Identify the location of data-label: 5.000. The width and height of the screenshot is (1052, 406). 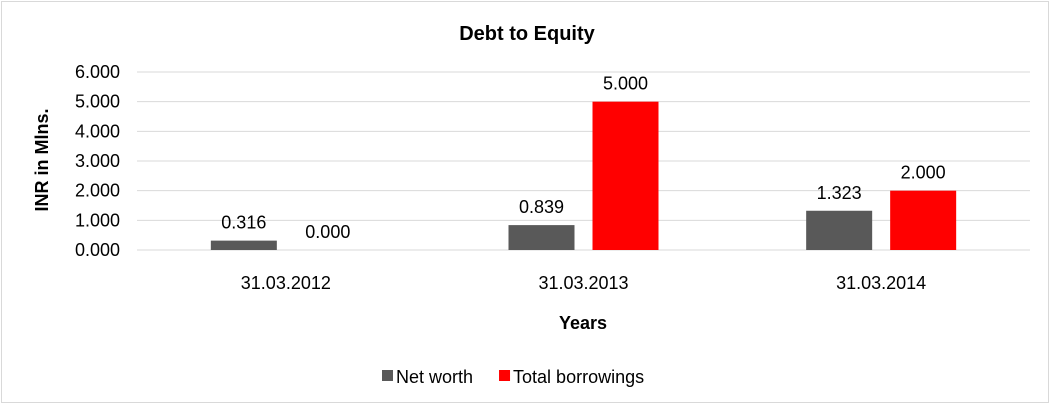
(625, 84).